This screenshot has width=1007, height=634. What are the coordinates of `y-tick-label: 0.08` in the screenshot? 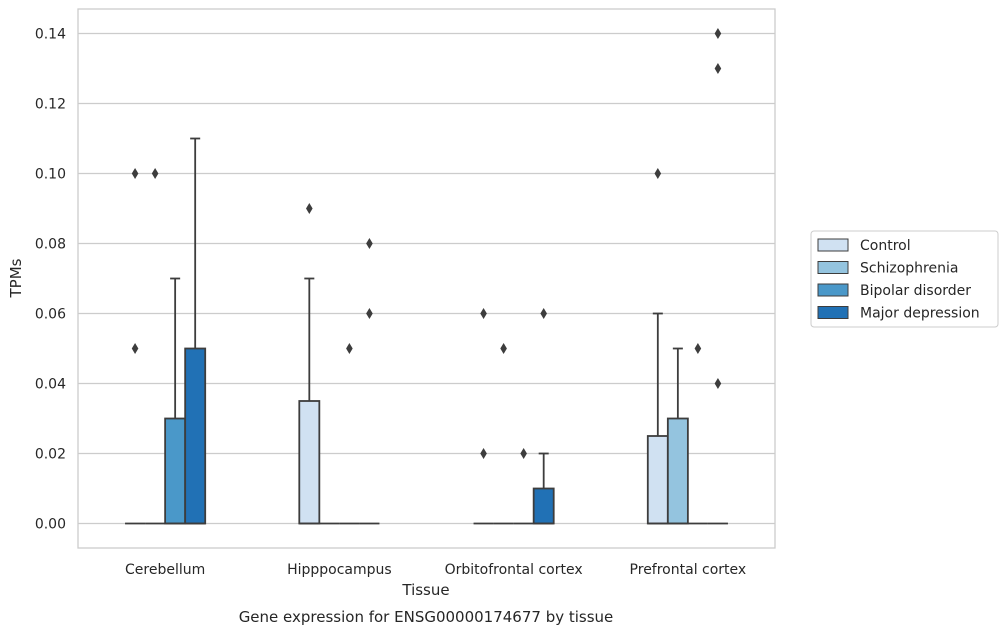 It's located at (50, 245).